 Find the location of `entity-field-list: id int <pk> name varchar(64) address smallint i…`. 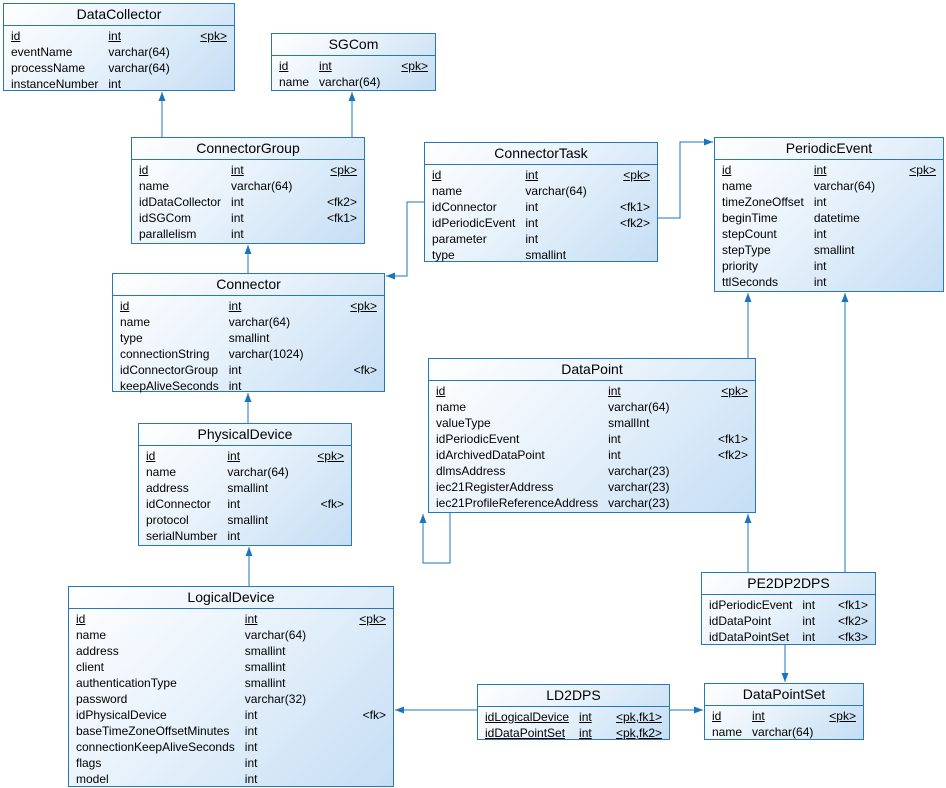

entity-field-list: id int <pk> name varchar(64) address smallint i… is located at coordinates (245, 495).